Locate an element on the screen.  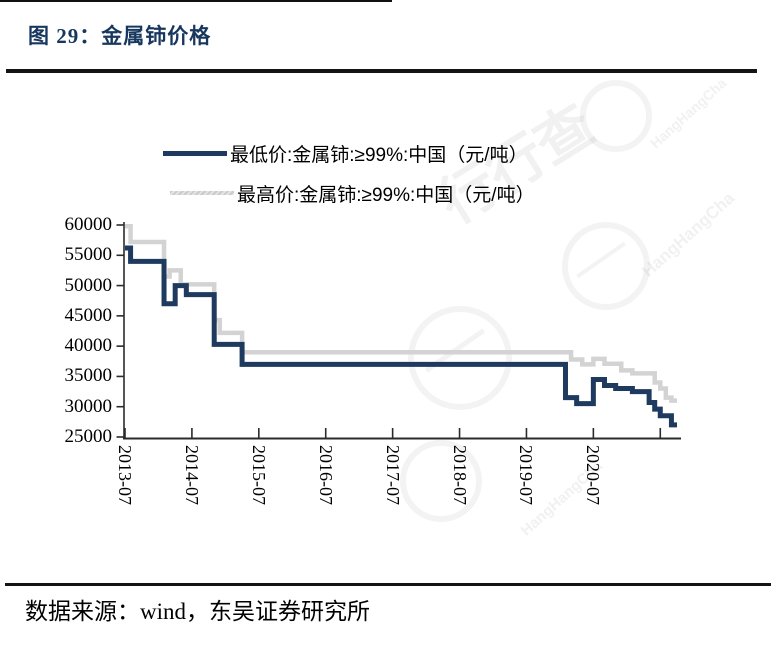
legend-label-max: 最高价:金属铈:≥99%:中国（元/吨） is located at coordinates (386, 195).